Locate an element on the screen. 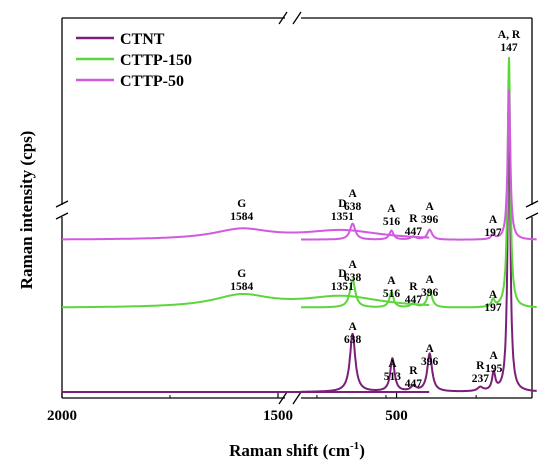  x-tick-label: 1500 is located at coordinates (278, 416).